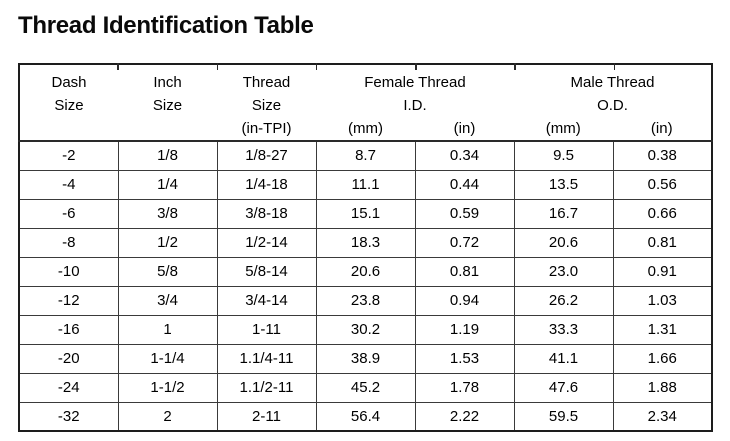  Describe the element at coordinates (563, 300) in the screenshot. I see `cell-male-od-mm: 26.2` at that location.